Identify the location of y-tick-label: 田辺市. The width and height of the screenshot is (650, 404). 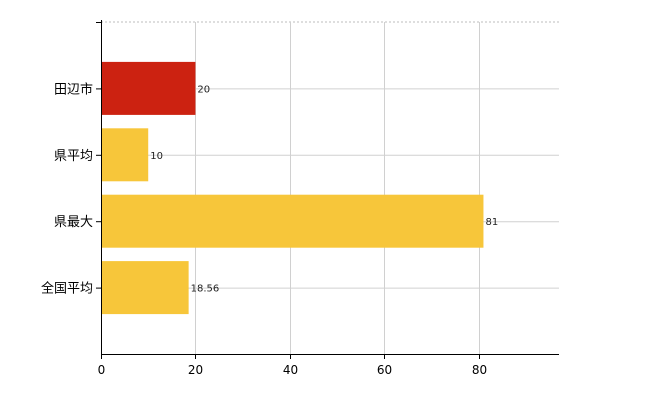
(73, 89).